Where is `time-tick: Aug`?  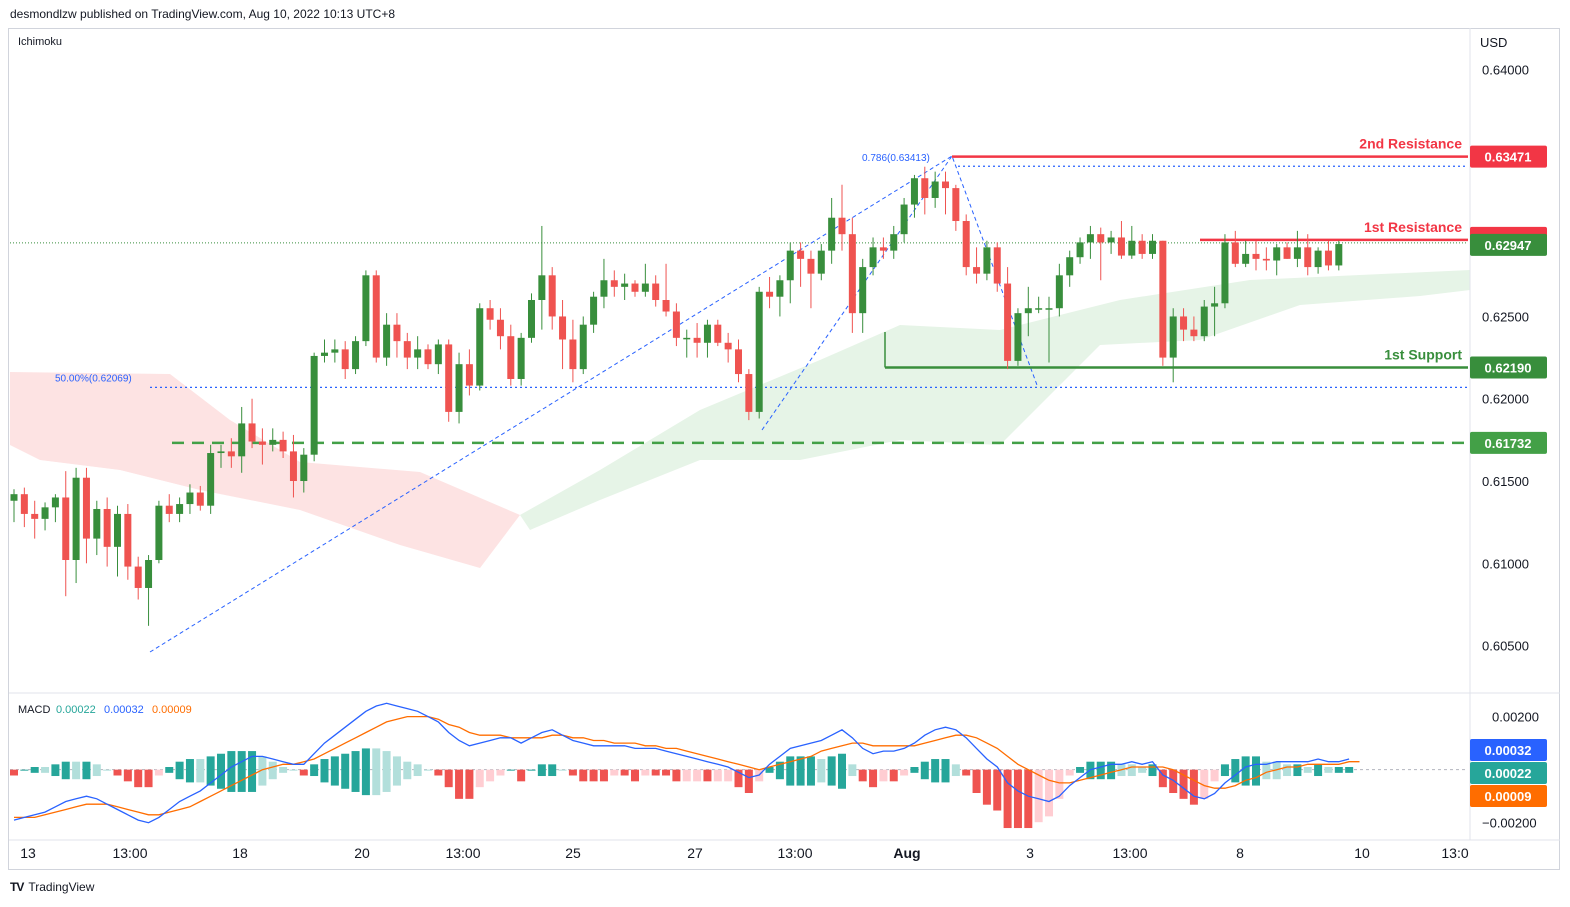
time-tick: Aug is located at coordinates (906, 853).